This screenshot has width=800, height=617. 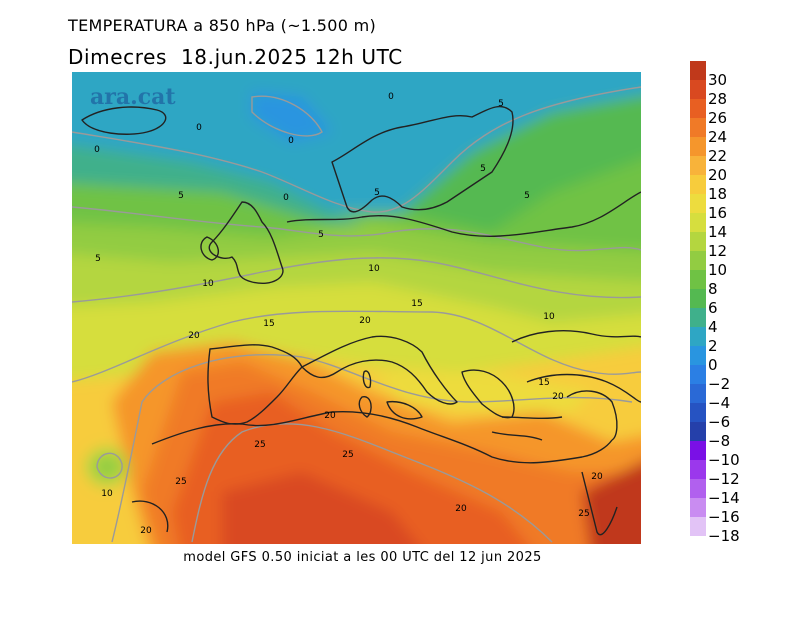 I want to click on legend-label: 28, so click(x=718, y=99).